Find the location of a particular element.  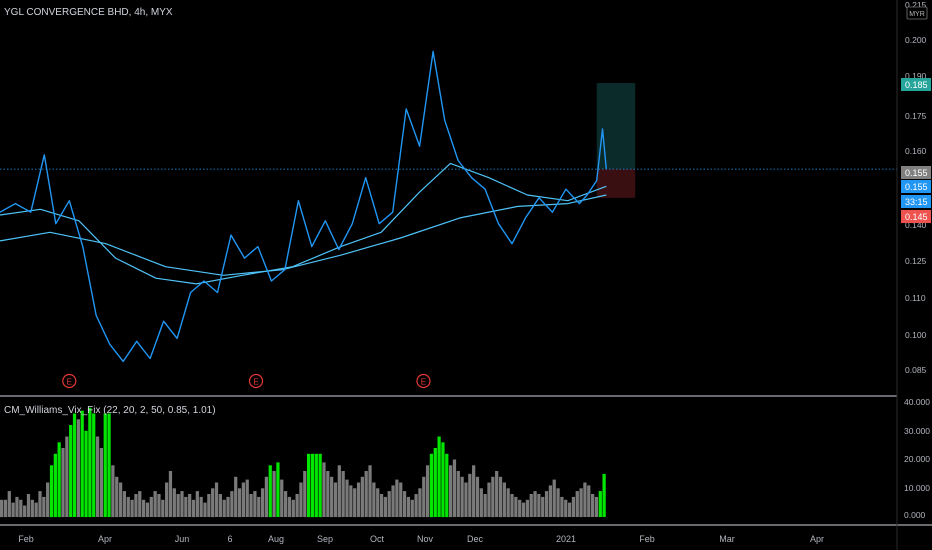

indicator-axis: 40.000 30.000 20.000 10.000 0.000 is located at coordinates (917, 458).